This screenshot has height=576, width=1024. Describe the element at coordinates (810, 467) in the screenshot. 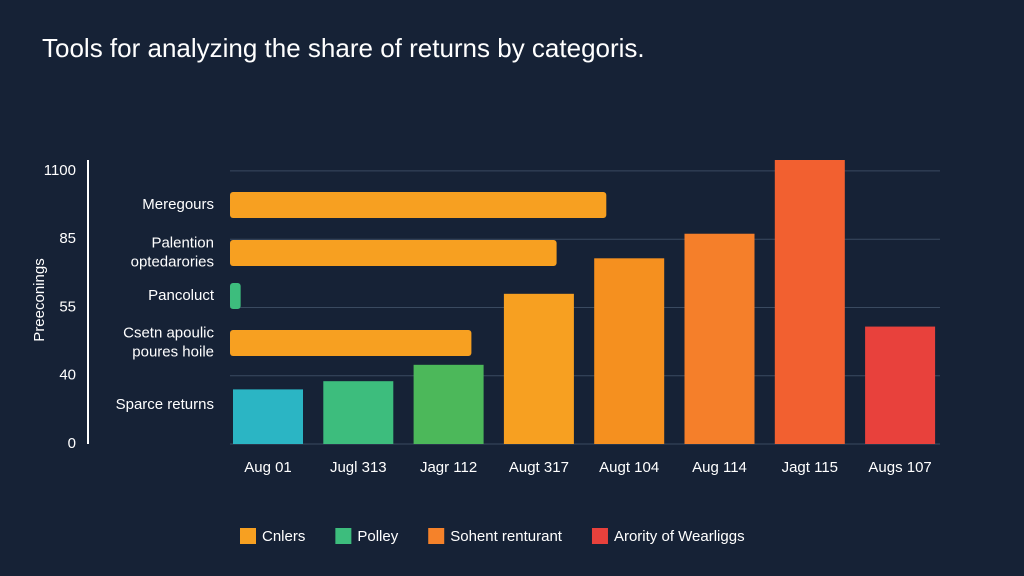

I see `x-tick-label: Jagt 115` at that location.